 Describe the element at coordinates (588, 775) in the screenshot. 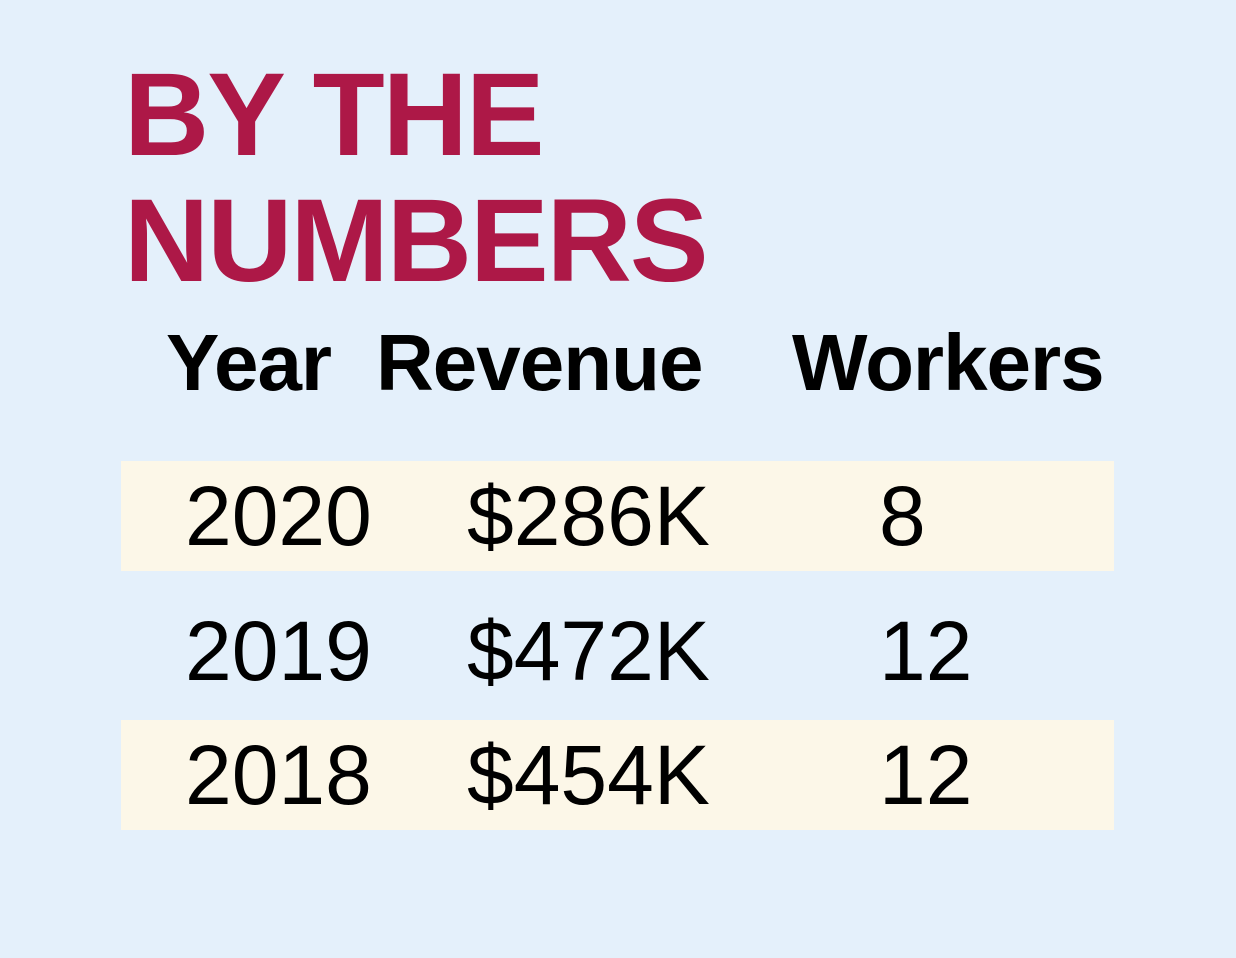

I see `revenue-cell: $454K` at that location.